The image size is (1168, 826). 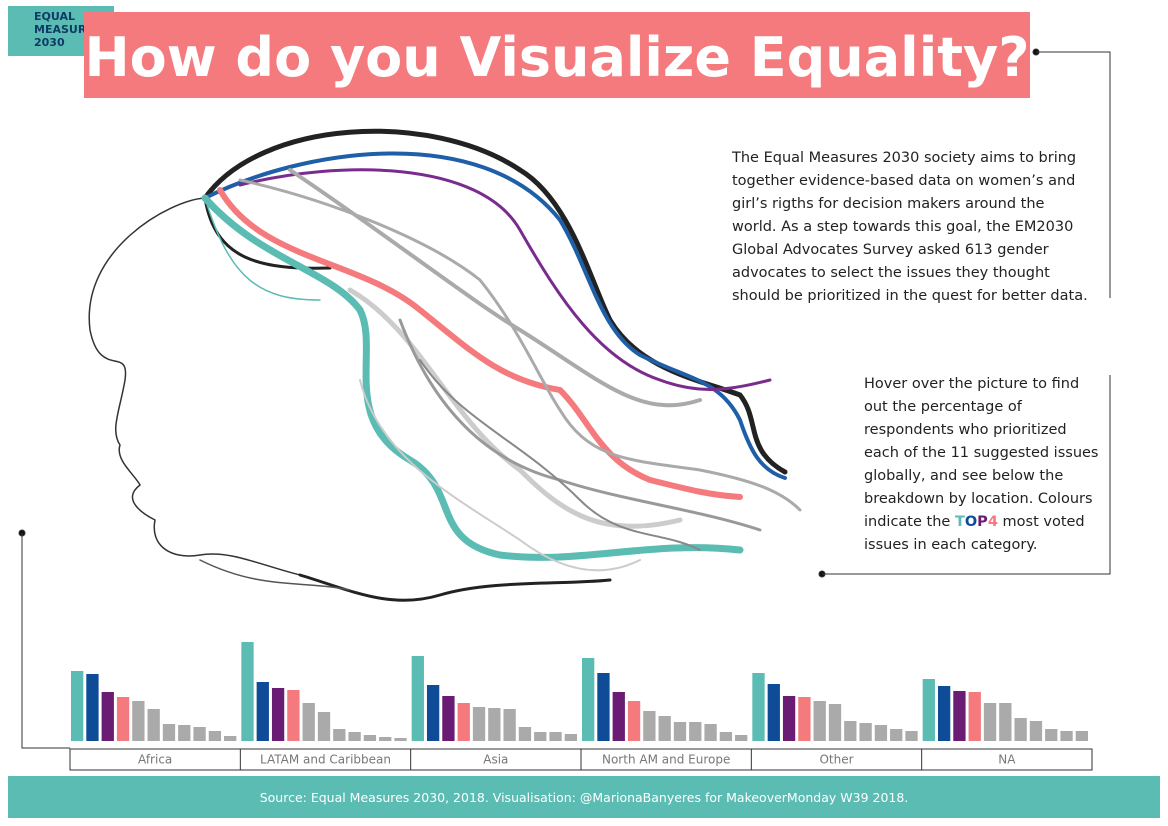 I want to click on hint-line: Hover over the picture to find, so click(x=972, y=384).